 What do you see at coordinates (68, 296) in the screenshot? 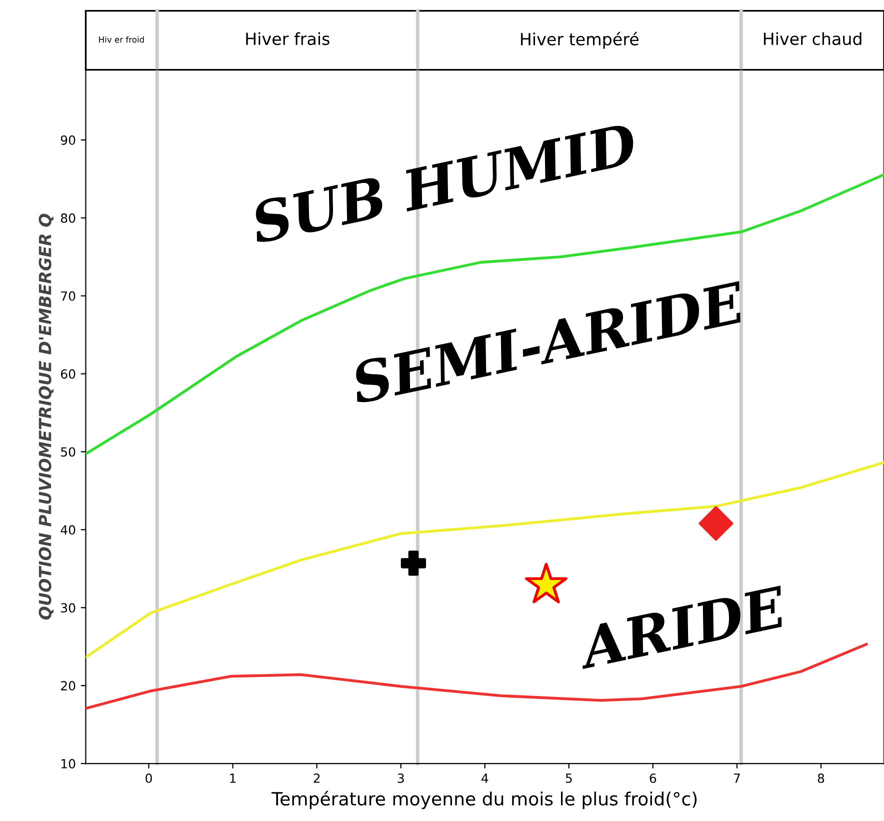
I see `y-tick-label: 70` at bounding box center [68, 296].